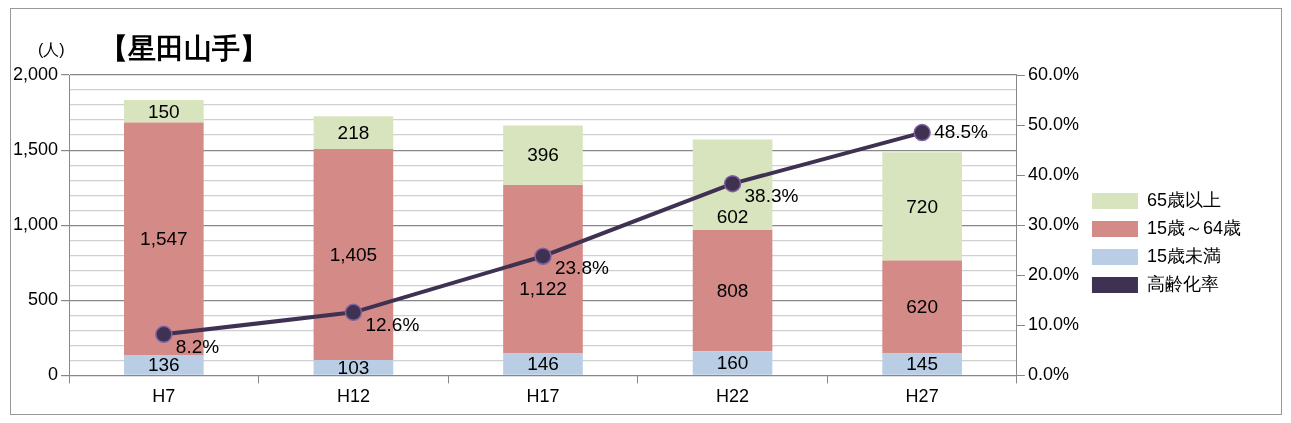  Describe the element at coordinates (353, 254) in the screenshot. I see `data-label: 1,405` at that location.